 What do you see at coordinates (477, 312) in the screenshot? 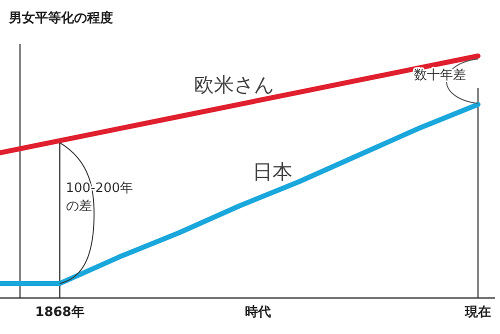
I see `x-tick-label: 現在` at bounding box center [477, 312].